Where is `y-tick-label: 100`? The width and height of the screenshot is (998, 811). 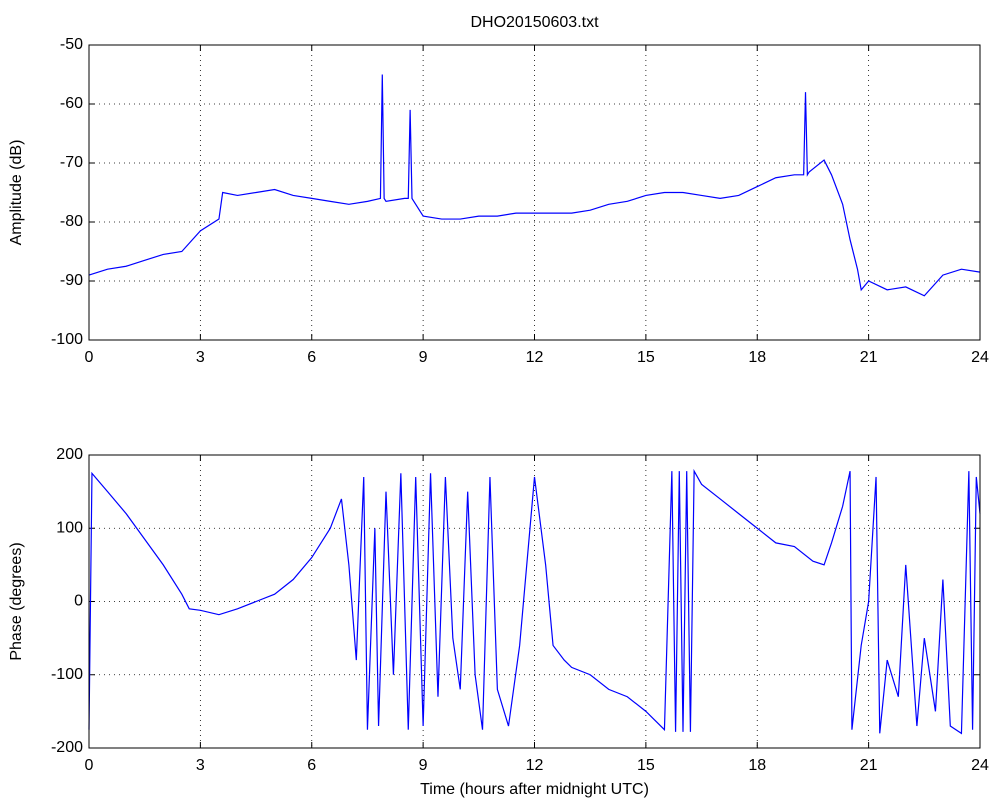 y-tick-label: 100 is located at coordinates (69, 527).